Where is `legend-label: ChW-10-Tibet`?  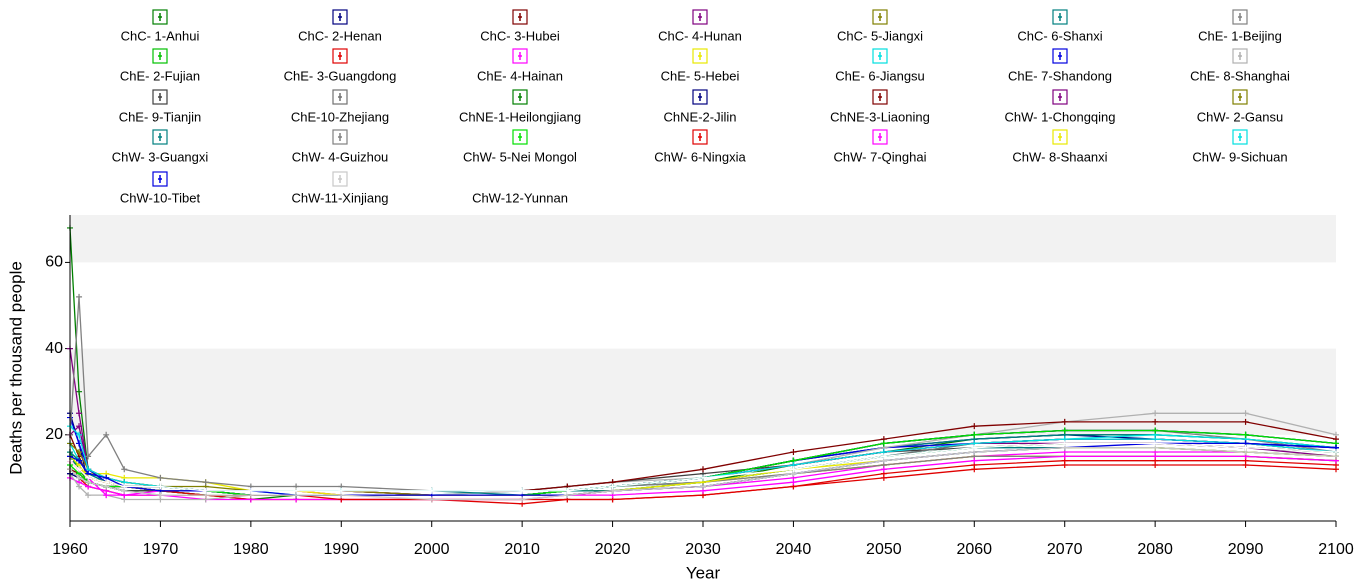 legend-label: ChW-10-Tibet is located at coordinates (160, 197).